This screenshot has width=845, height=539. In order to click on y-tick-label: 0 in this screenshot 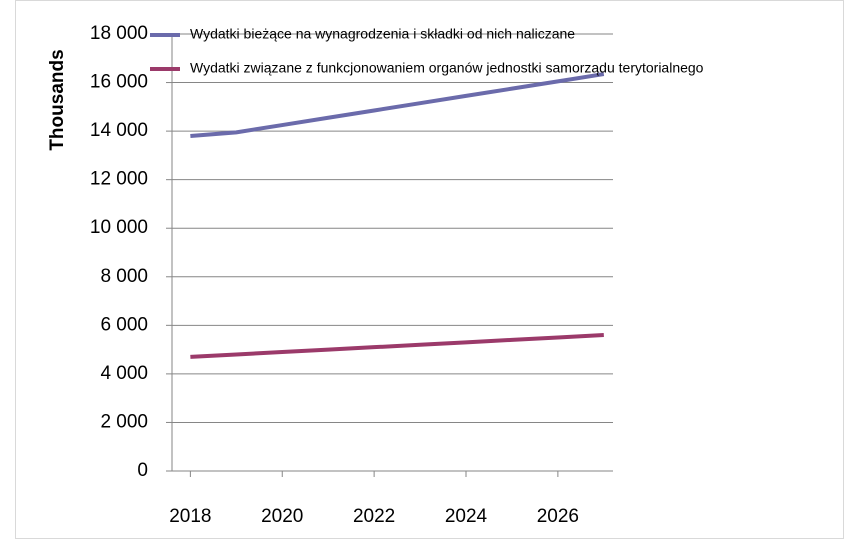, I will do `click(142, 470)`.